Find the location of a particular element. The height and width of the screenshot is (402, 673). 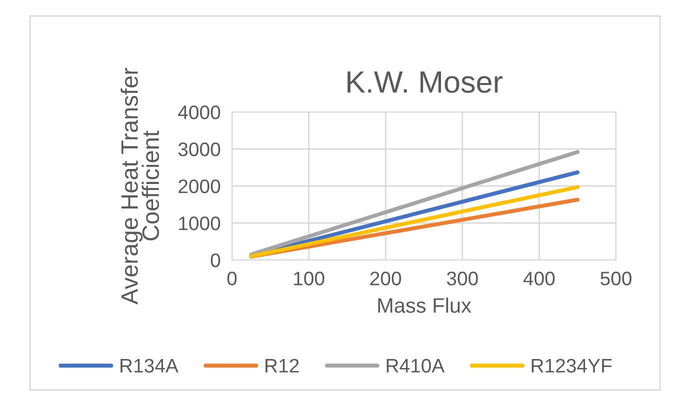

y-tick-label: 4000 is located at coordinates (199, 112).